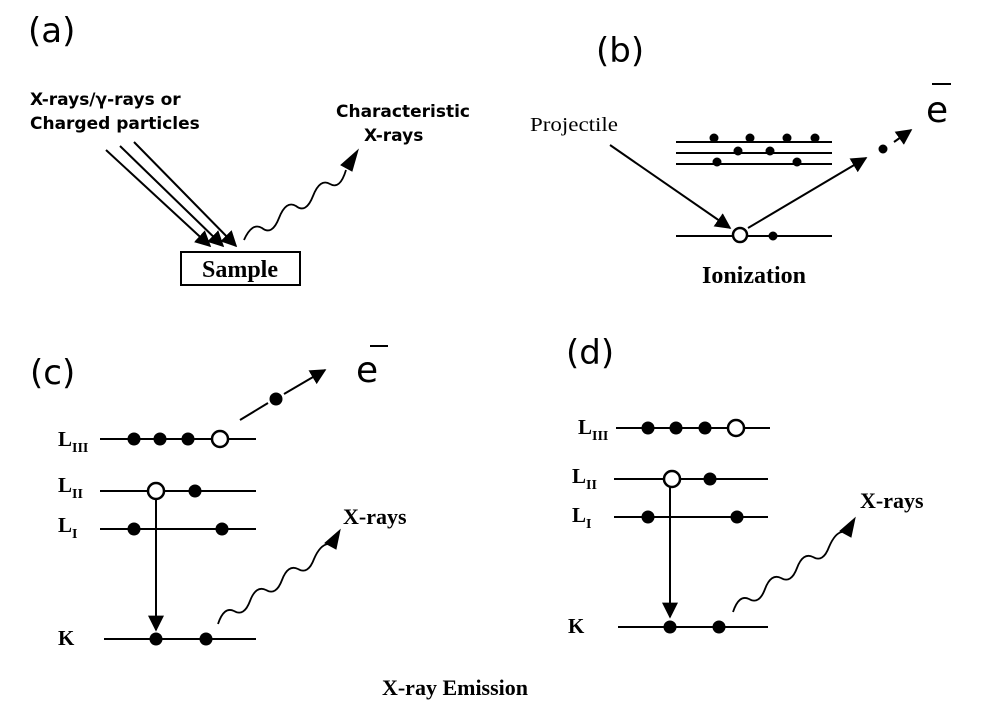 The image size is (991, 711). I want to click on emitted-electron-arrow, so click(305, 382).